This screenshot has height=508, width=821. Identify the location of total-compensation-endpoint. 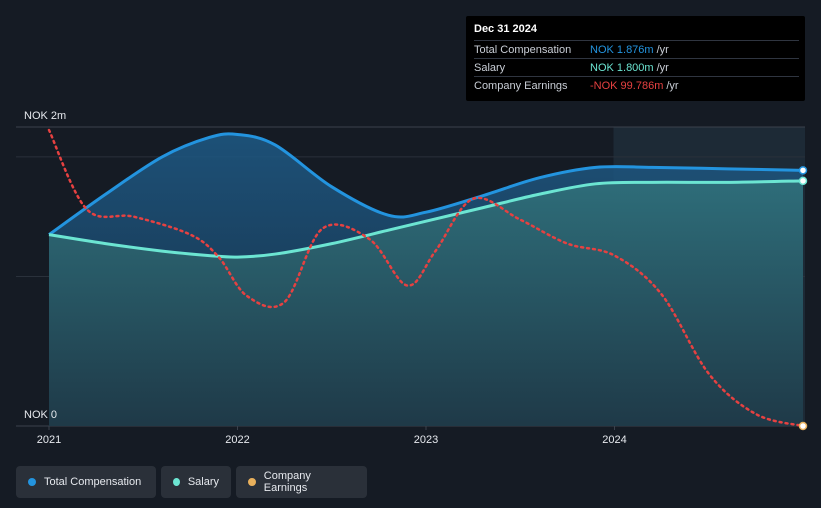
(803, 170).